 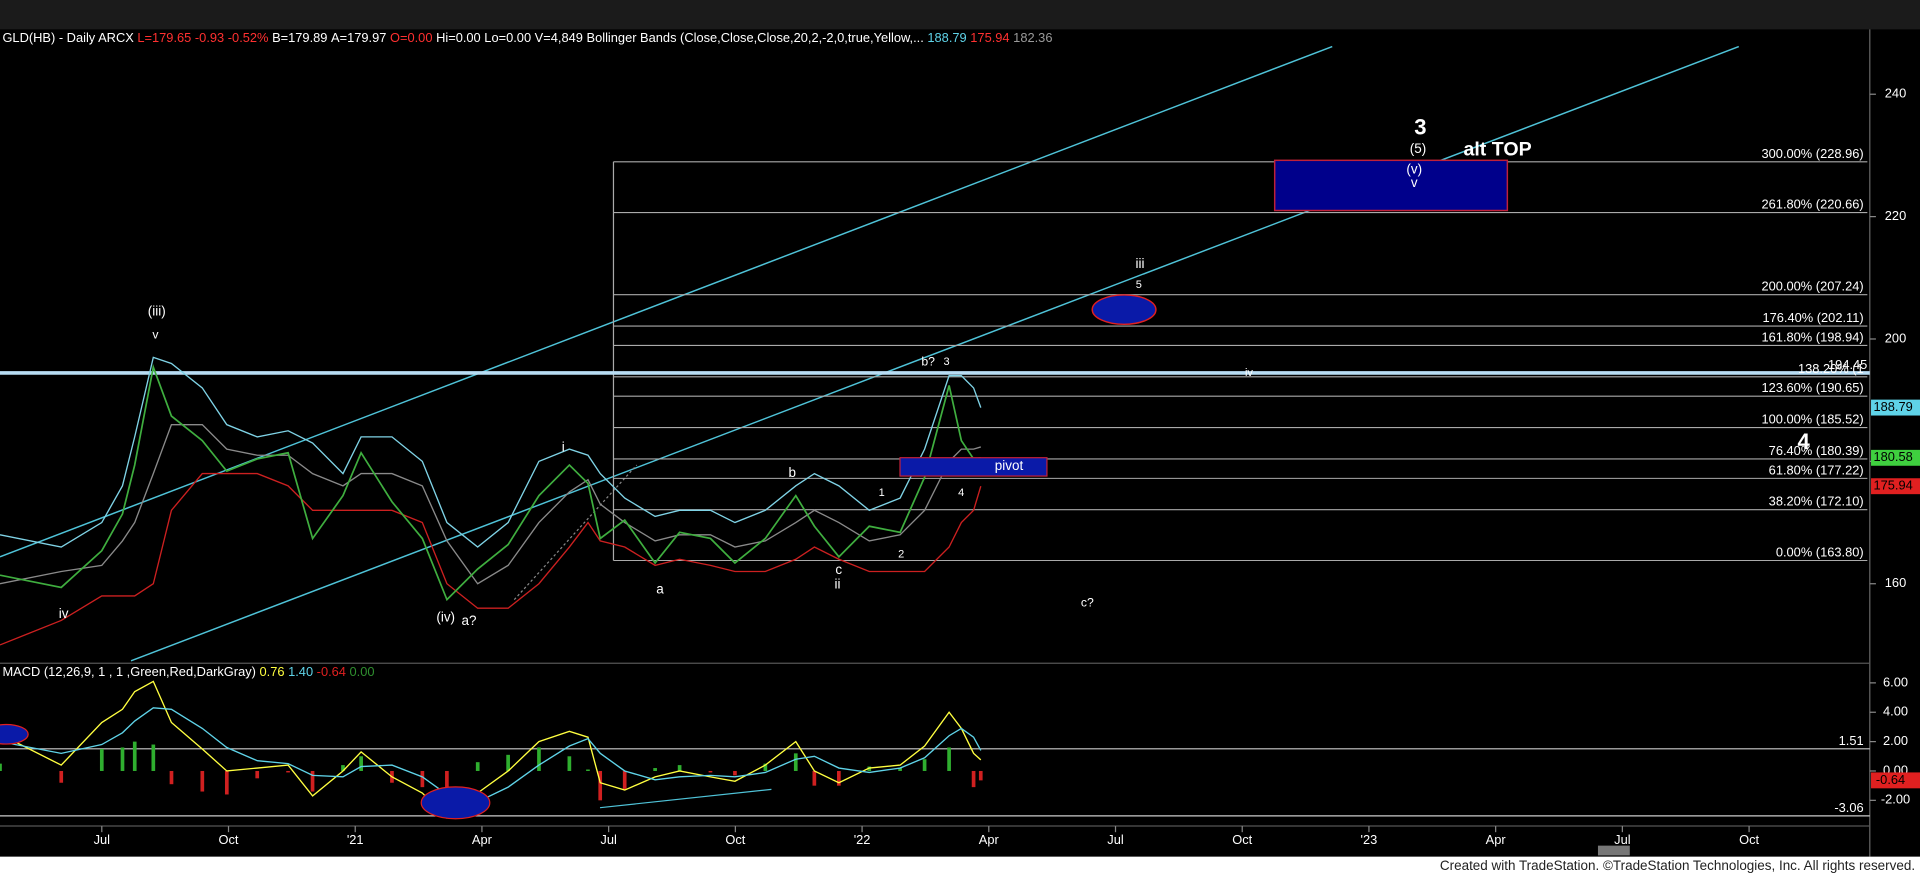 I want to click on pivot-box, so click(x=973, y=467).